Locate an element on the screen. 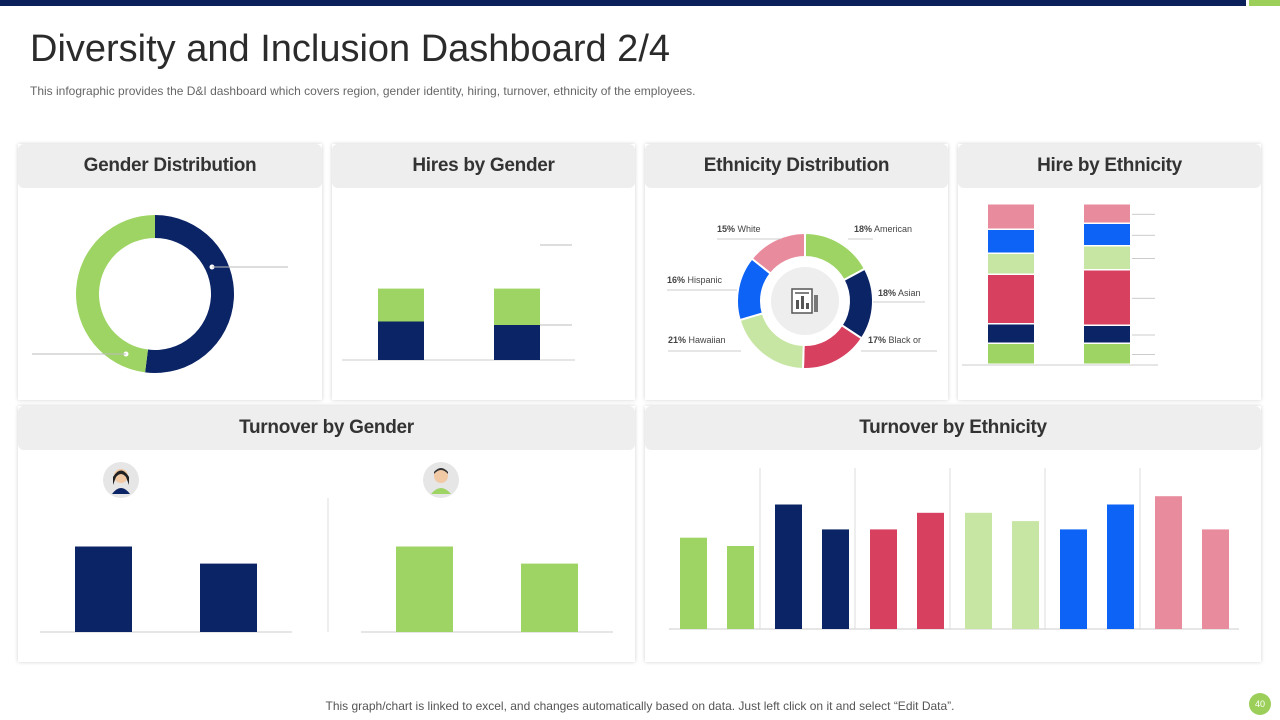 This screenshot has height=720, width=1280. hire-by-ethnicity-header: Hire by Ethnicity is located at coordinates (1109, 166).